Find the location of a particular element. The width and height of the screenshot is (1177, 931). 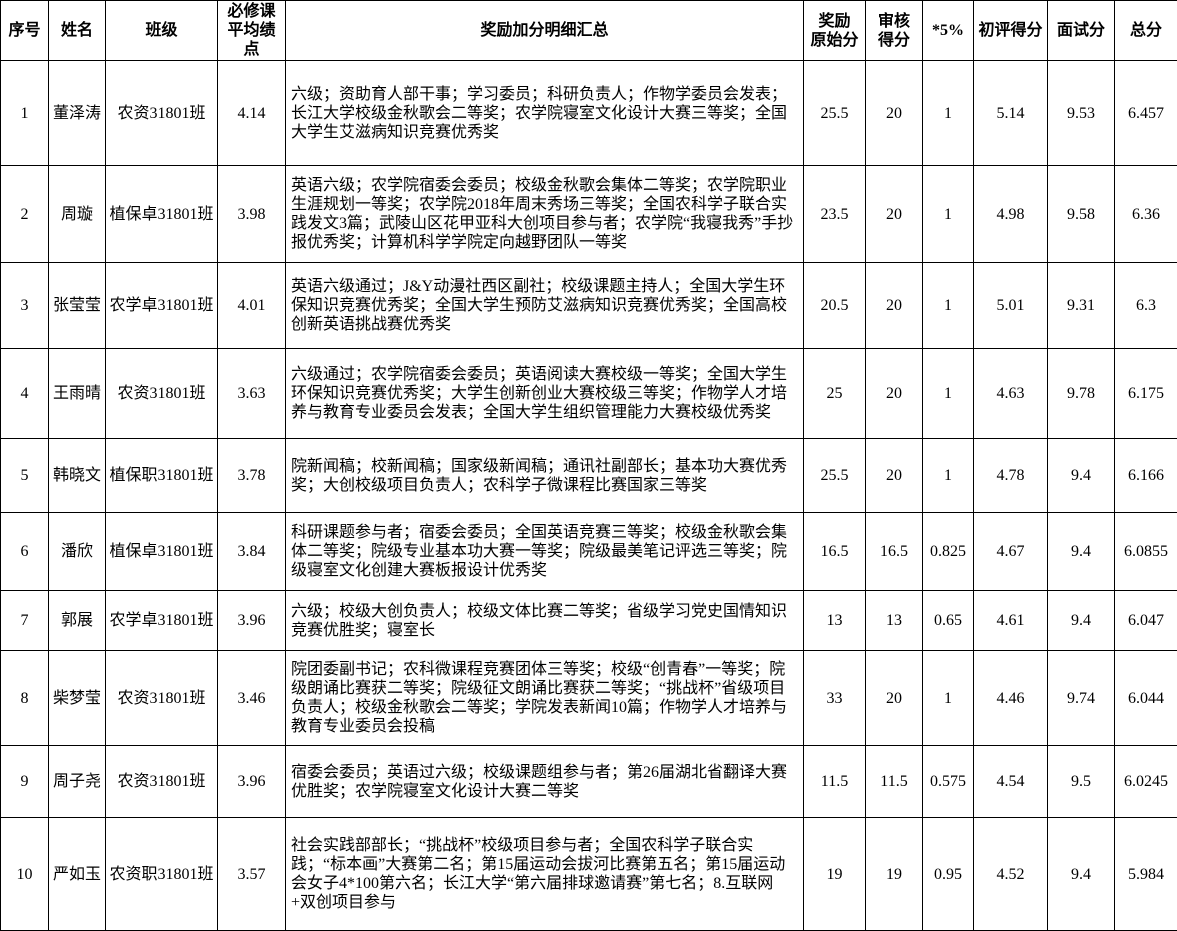

header-prelim-score: 初评得分 is located at coordinates (1011, 31).